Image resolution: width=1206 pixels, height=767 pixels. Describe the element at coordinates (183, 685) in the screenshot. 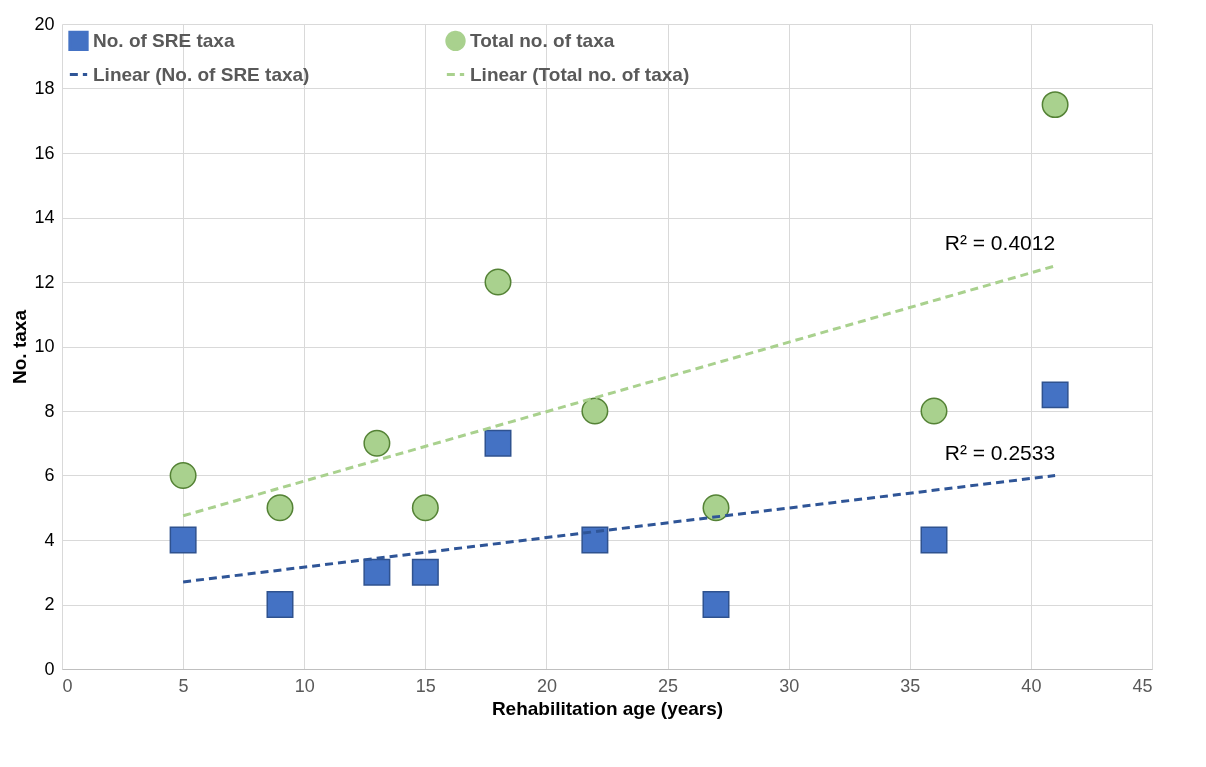

I see `x-tick-label: 5` at that location.